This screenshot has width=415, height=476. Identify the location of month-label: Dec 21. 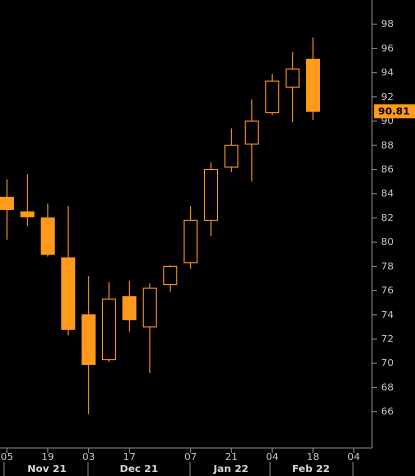
(139, 469).